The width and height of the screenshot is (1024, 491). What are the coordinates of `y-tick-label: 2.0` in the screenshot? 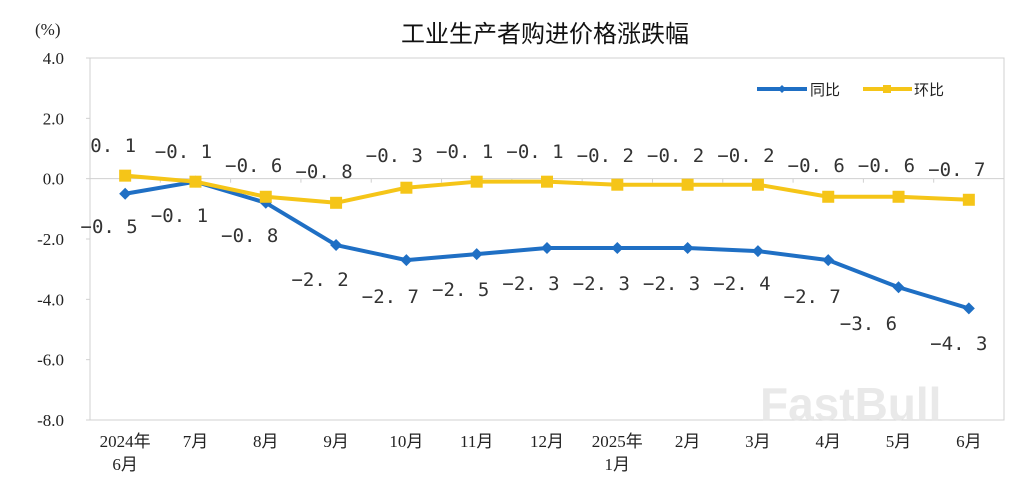 It's located at (53, 118).